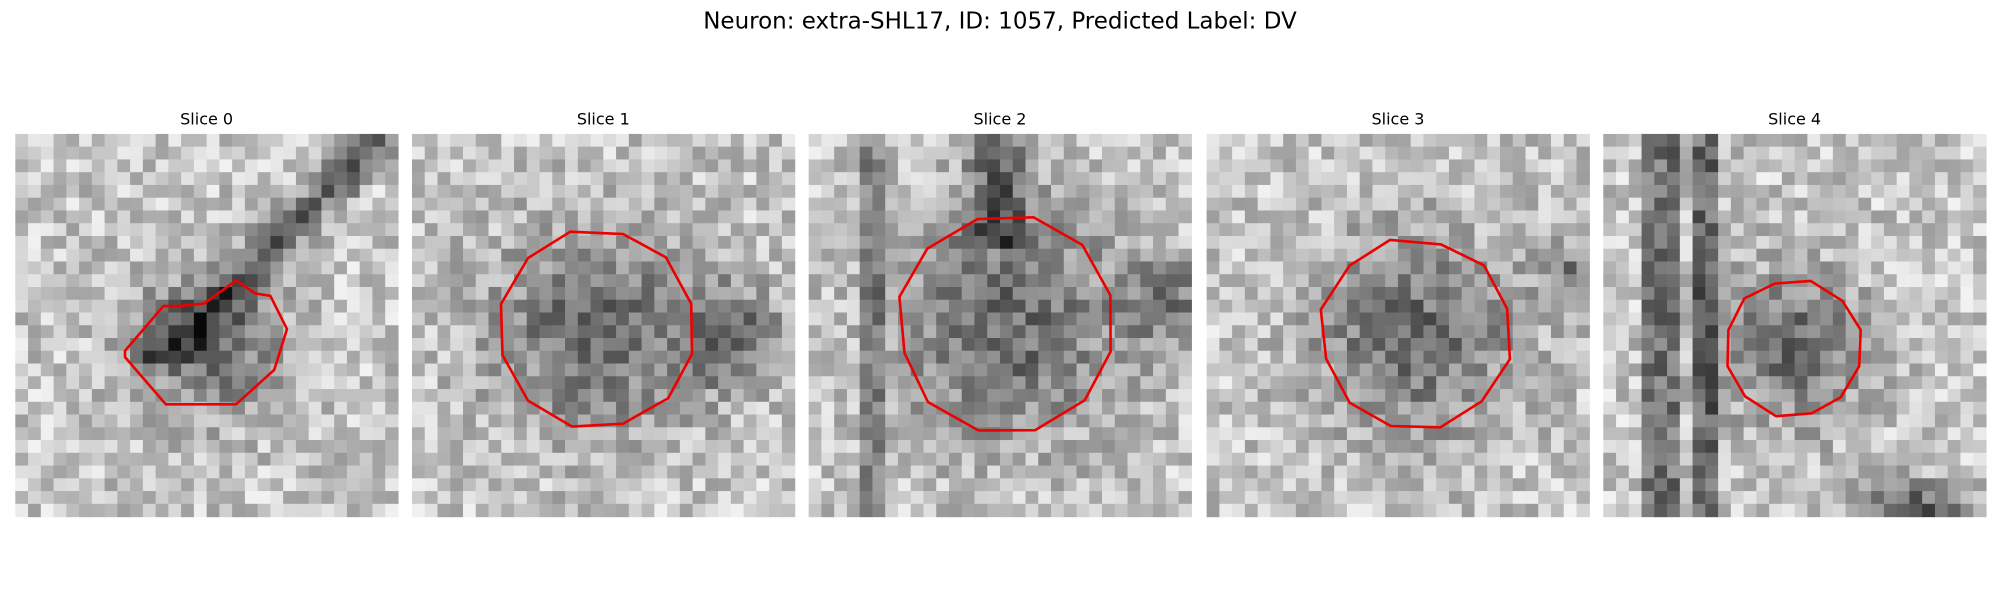 The image size is (2000, 600). Describe the element at coordinates (206, 342) in the screenshot. I see `contour` at that location.